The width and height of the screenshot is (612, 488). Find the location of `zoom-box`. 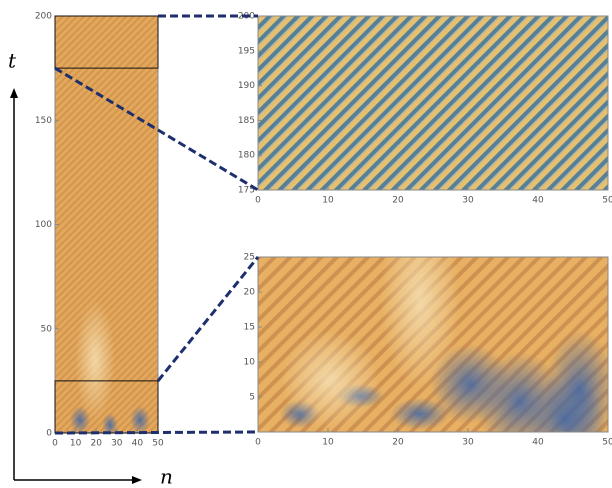

zoom-box is located at coordinates (106, 42).